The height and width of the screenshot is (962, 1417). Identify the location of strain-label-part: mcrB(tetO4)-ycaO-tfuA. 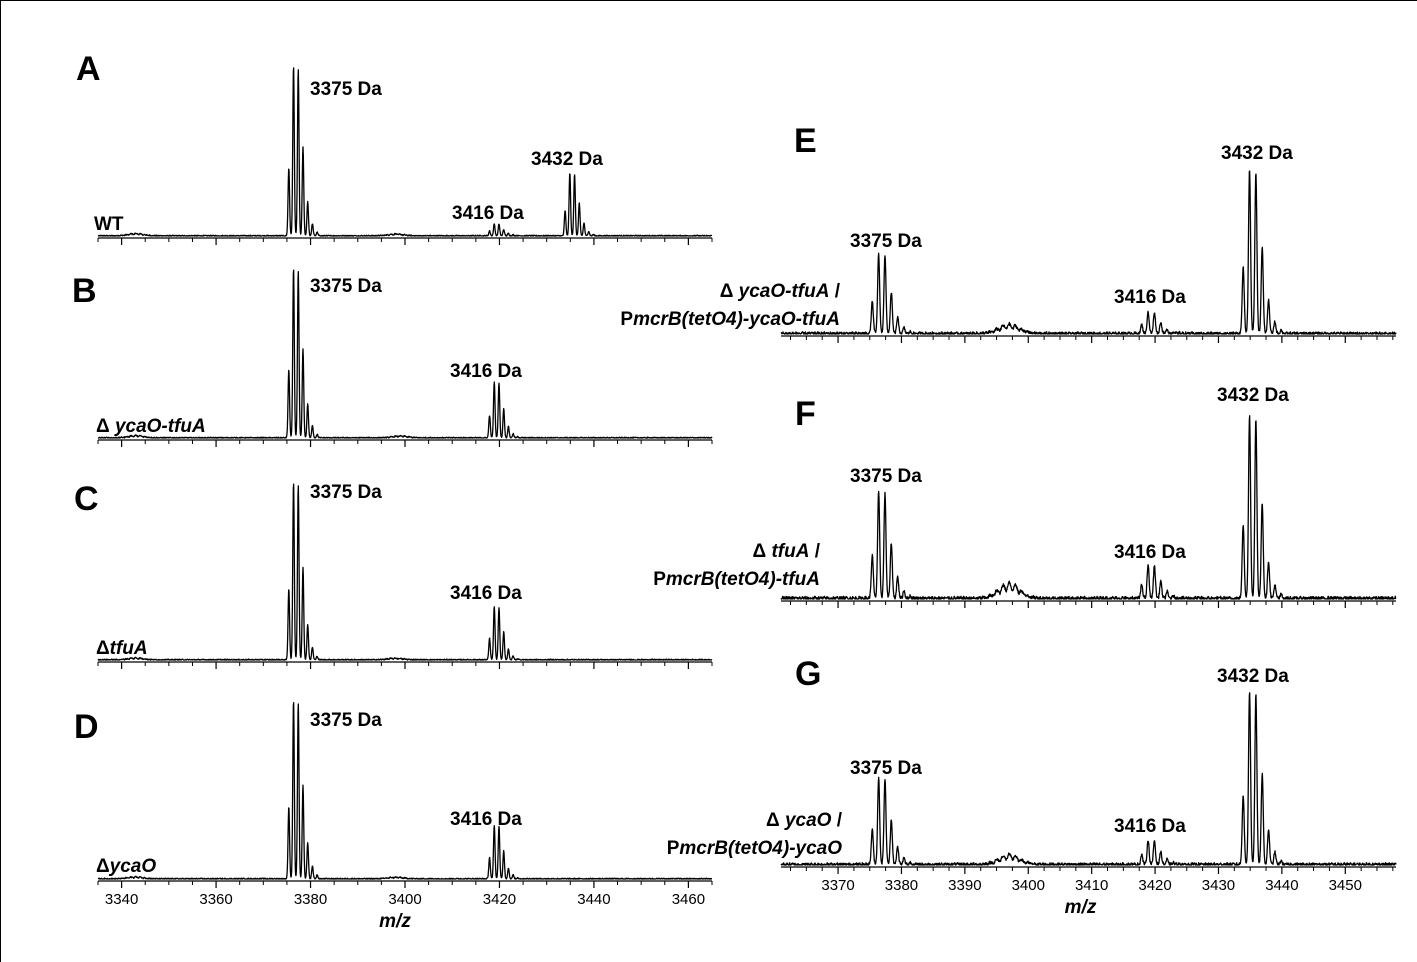
(736, 319).